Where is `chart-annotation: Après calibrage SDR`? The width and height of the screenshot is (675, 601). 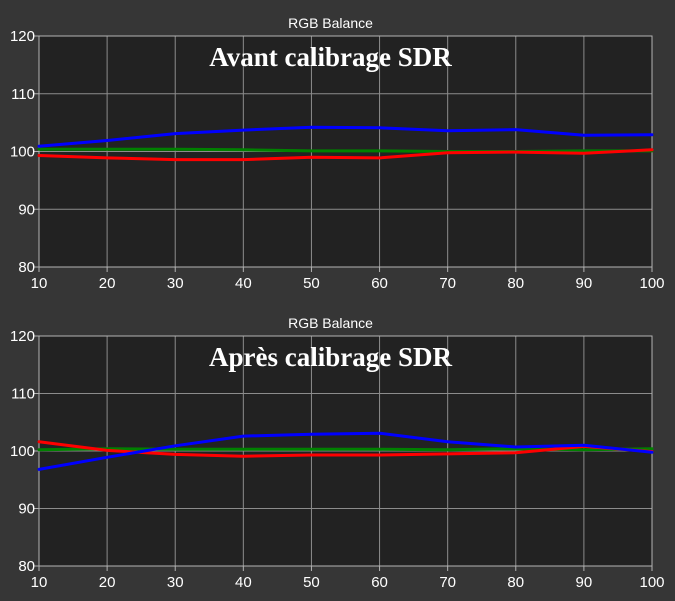
chart-annotation: Après calibrage SDR is located at coordinates (330, 357).